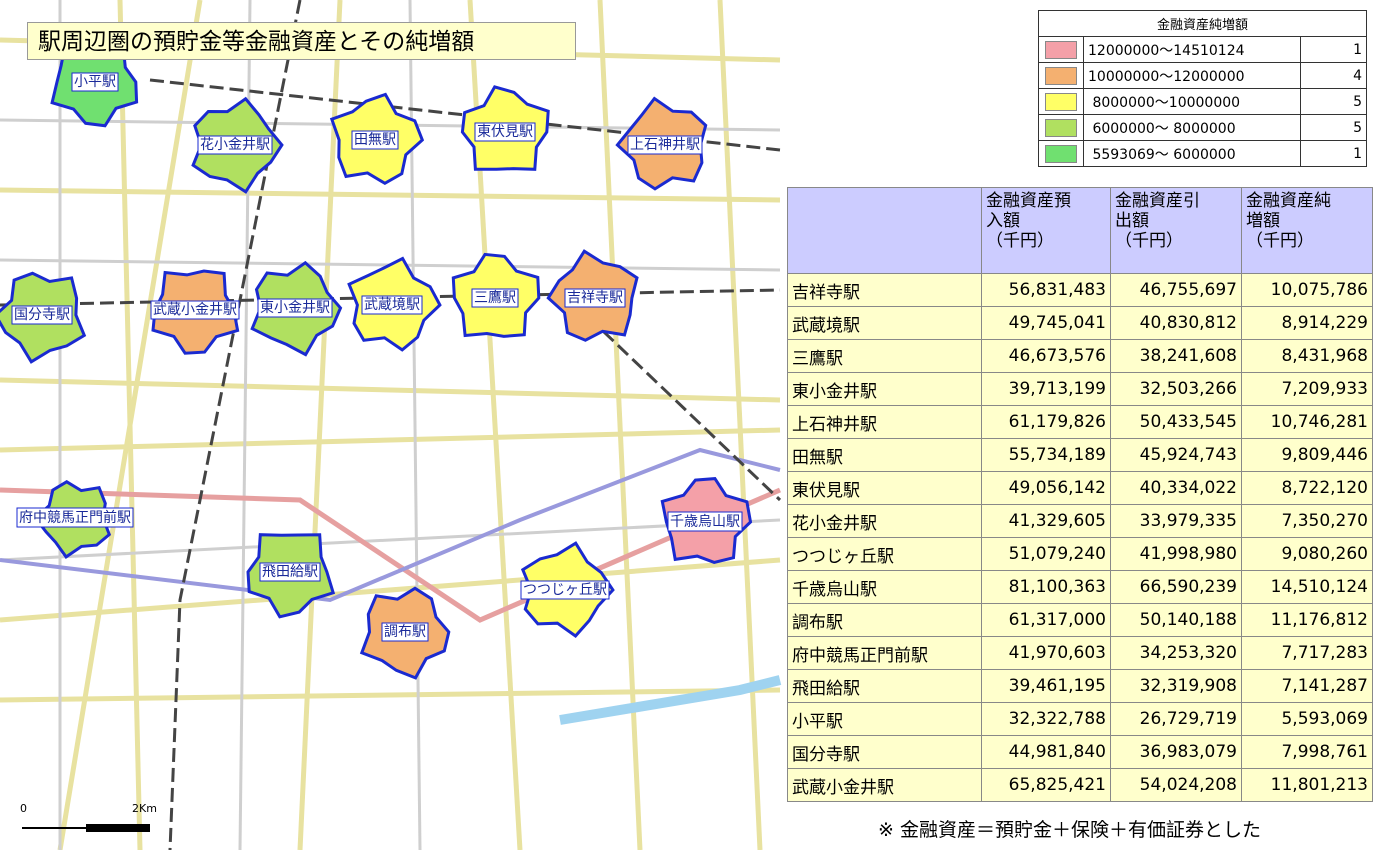  Describe the element at coordinates (884, 587) in the screenshot. I see `station-cell: 千歳烏山駅` at that location.